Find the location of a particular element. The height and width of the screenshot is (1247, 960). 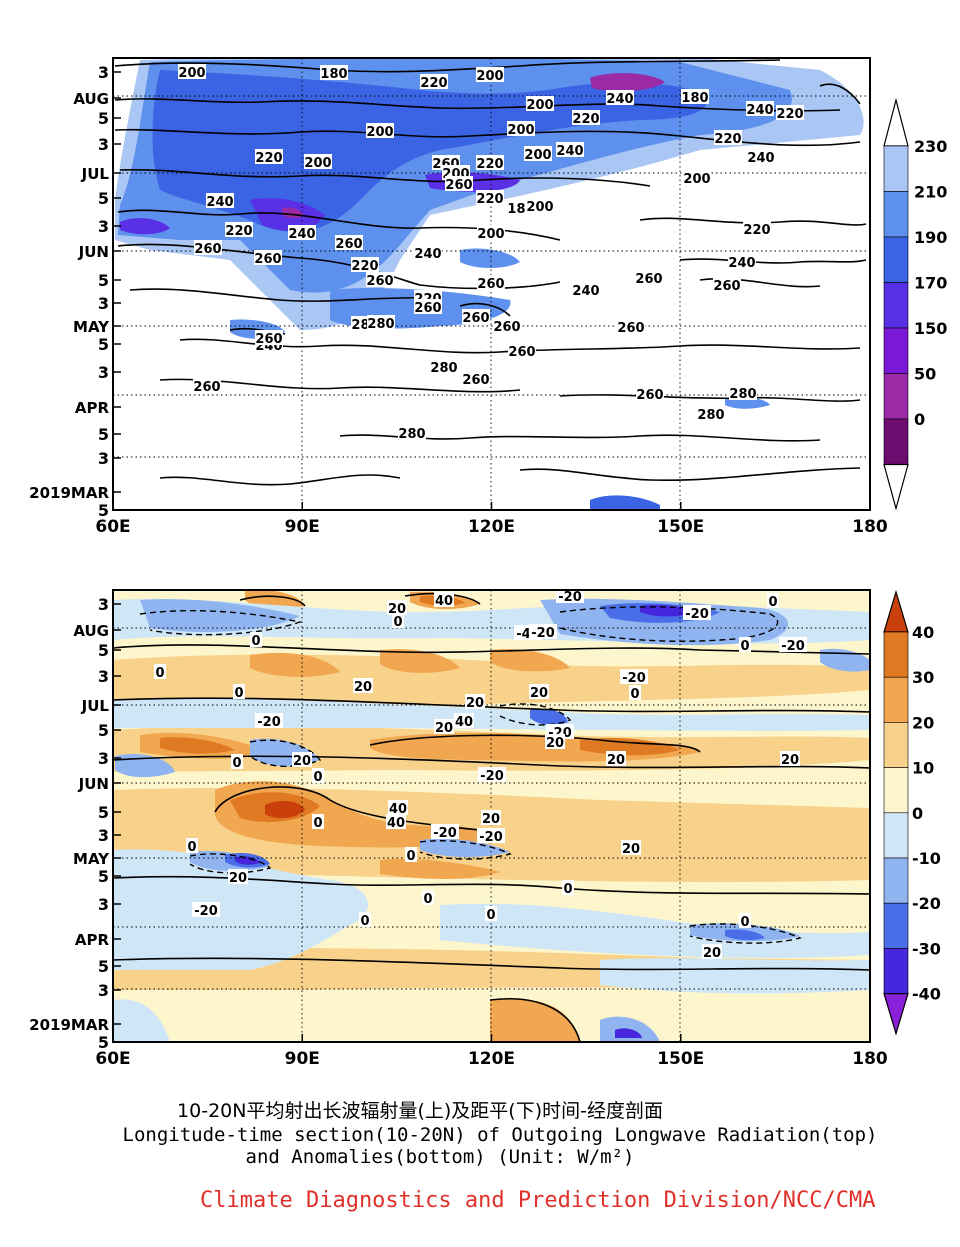

x-tick-label: 180 is located at coordinates (870, 527).